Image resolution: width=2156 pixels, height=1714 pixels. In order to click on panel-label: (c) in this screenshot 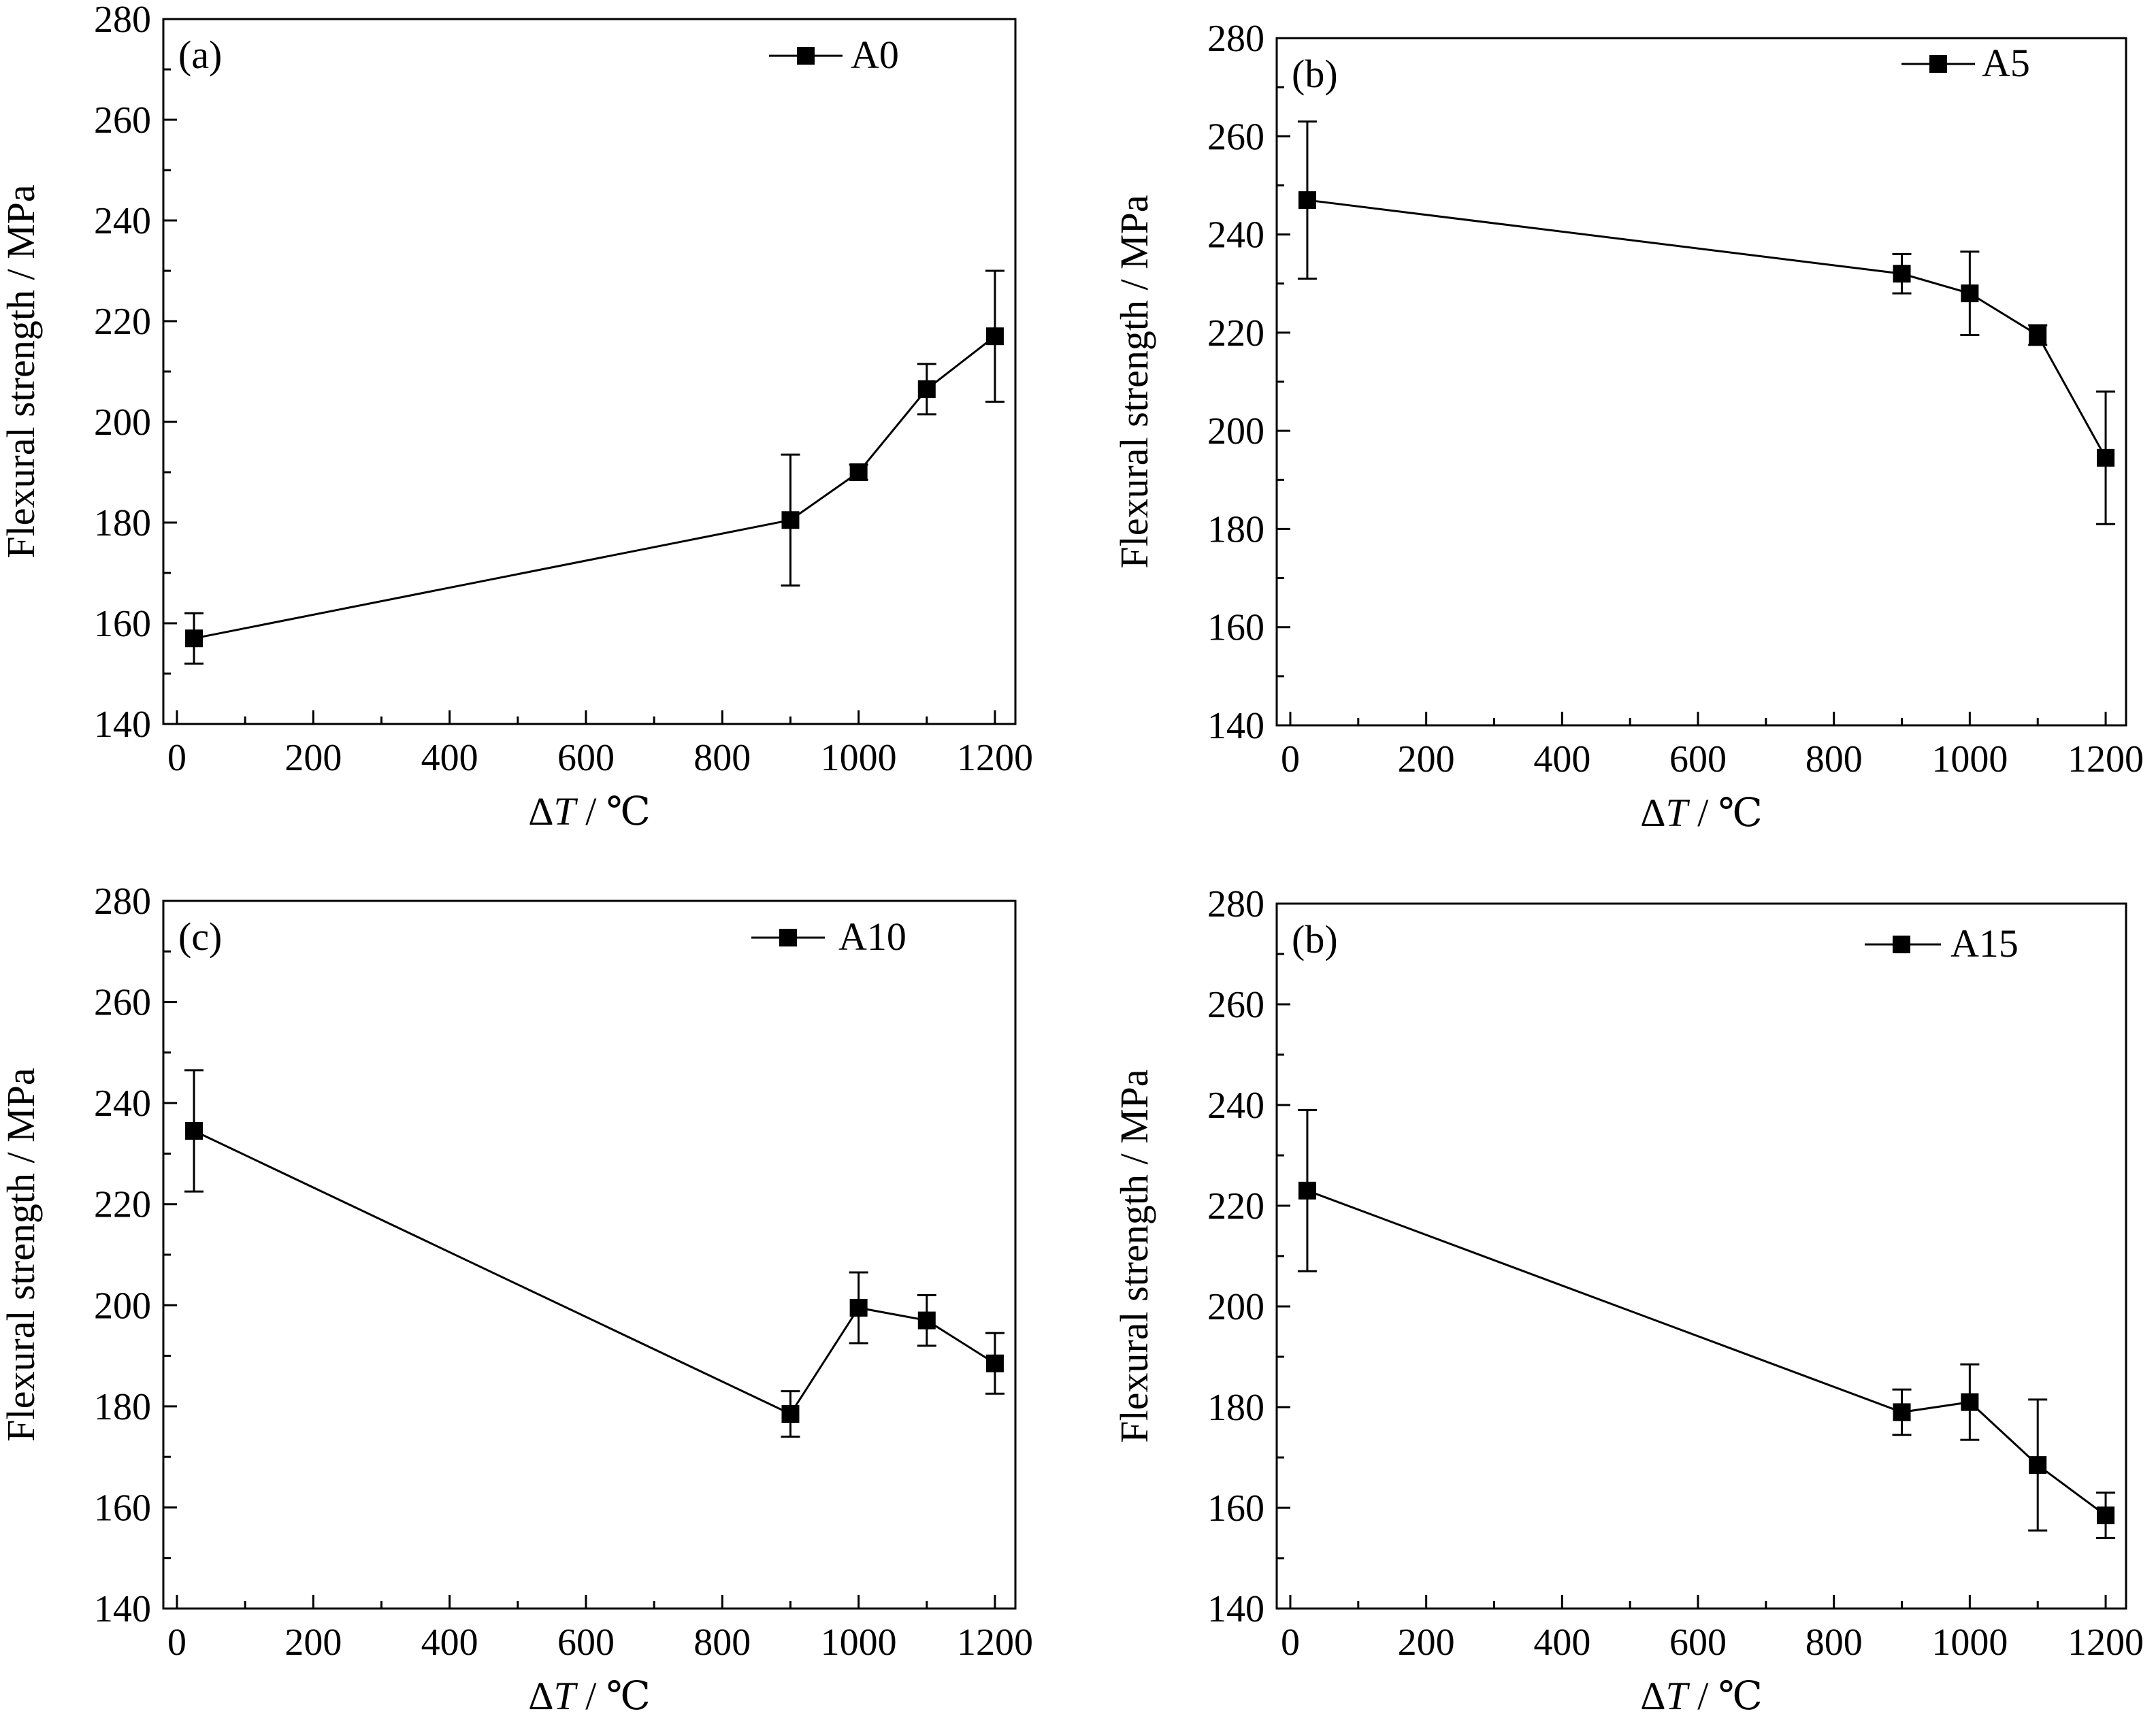, I will do `click(200, 936)`.